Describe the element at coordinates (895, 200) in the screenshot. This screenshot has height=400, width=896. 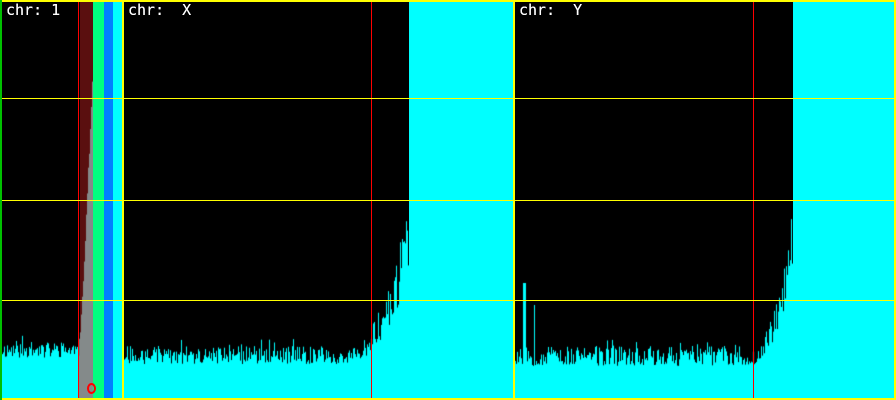
I see `frame-border-right` at that location.